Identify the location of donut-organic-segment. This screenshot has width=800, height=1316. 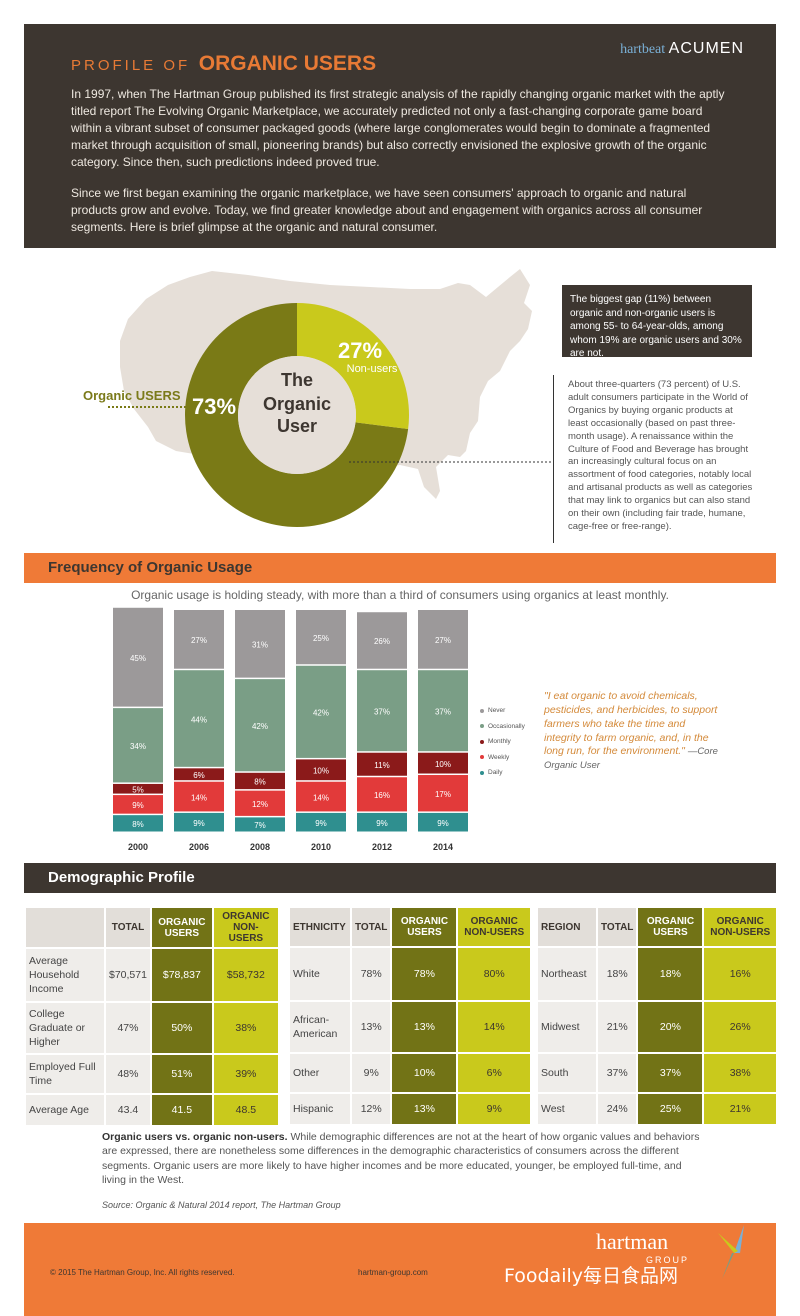
(297, 415).